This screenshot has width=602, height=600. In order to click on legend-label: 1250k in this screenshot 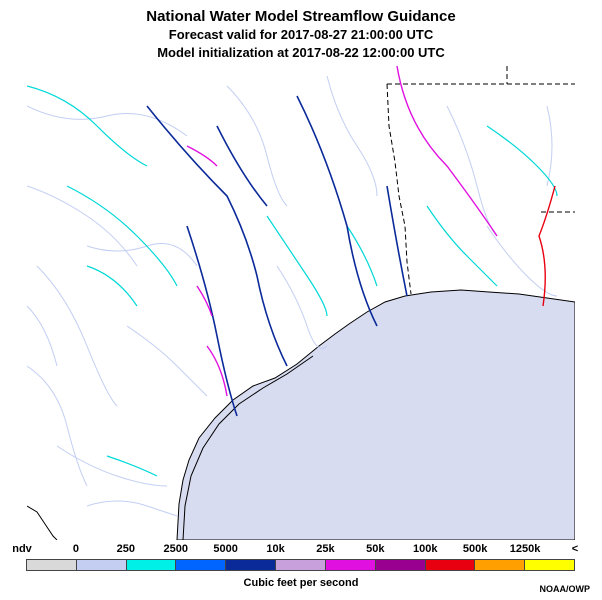, I will do `click(525, 549)`.